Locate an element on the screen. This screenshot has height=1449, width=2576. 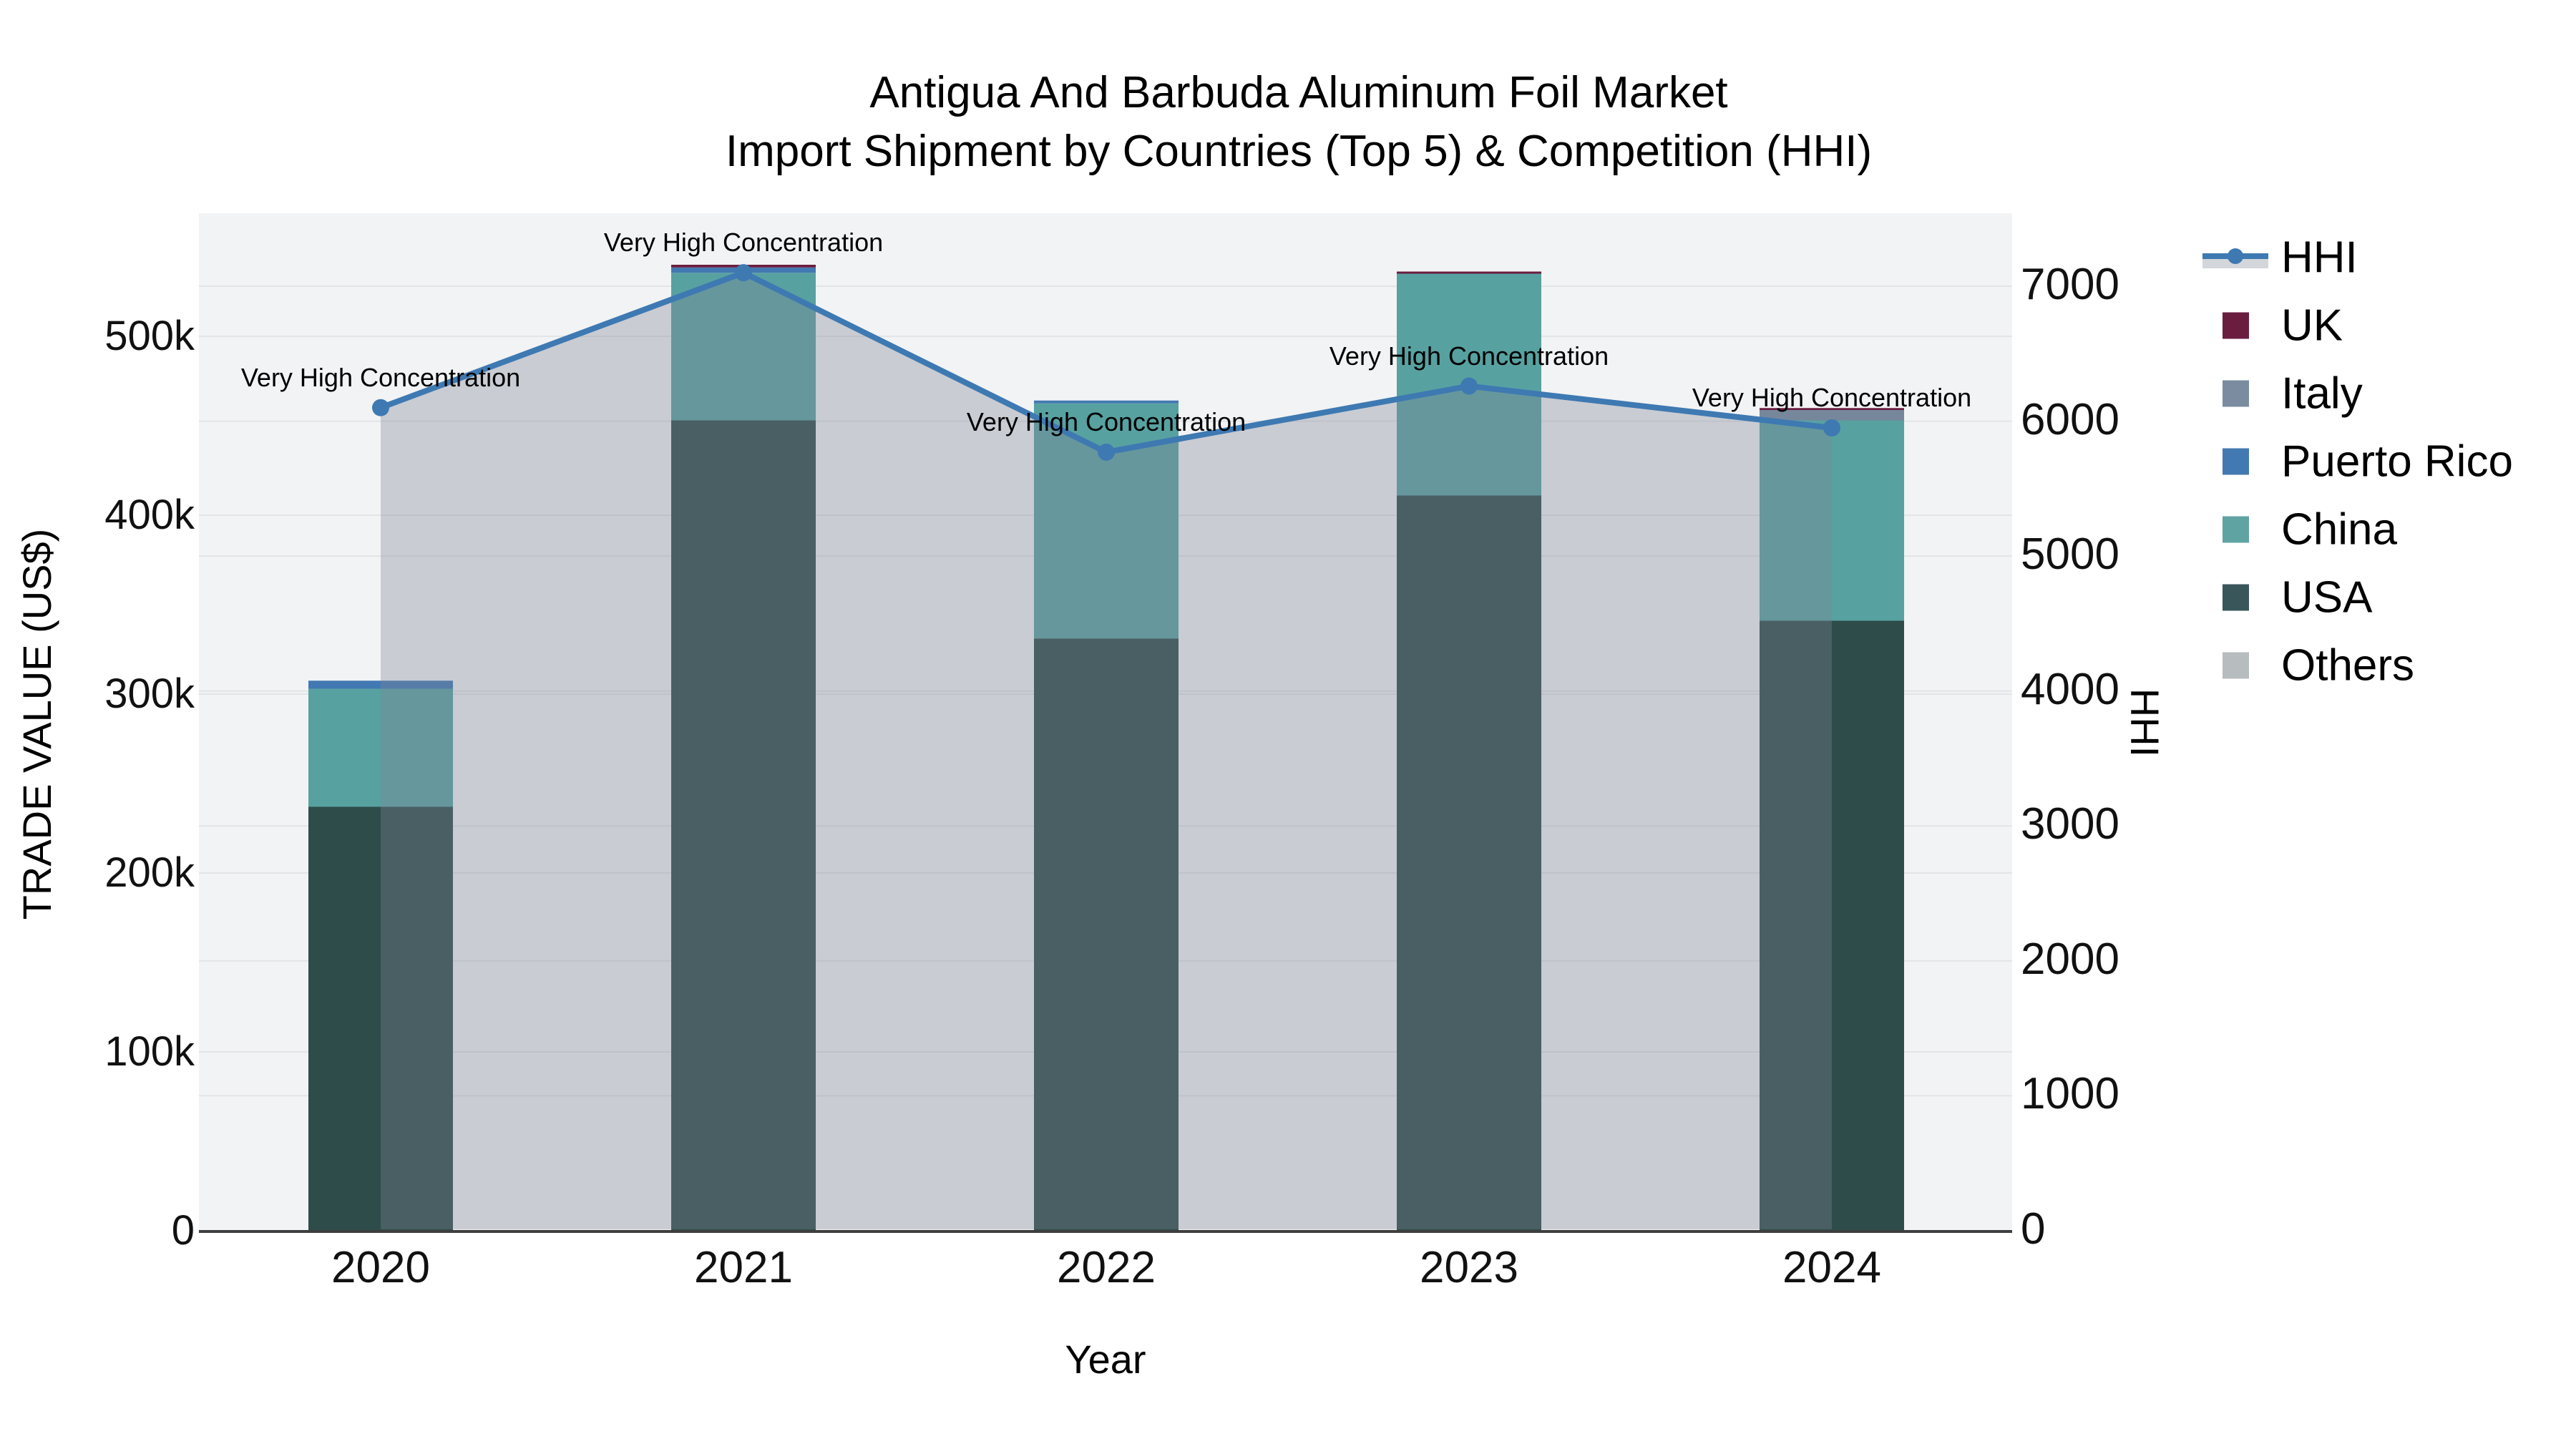
y2-axis-title: HHI is located at coordinates (2144, 723).